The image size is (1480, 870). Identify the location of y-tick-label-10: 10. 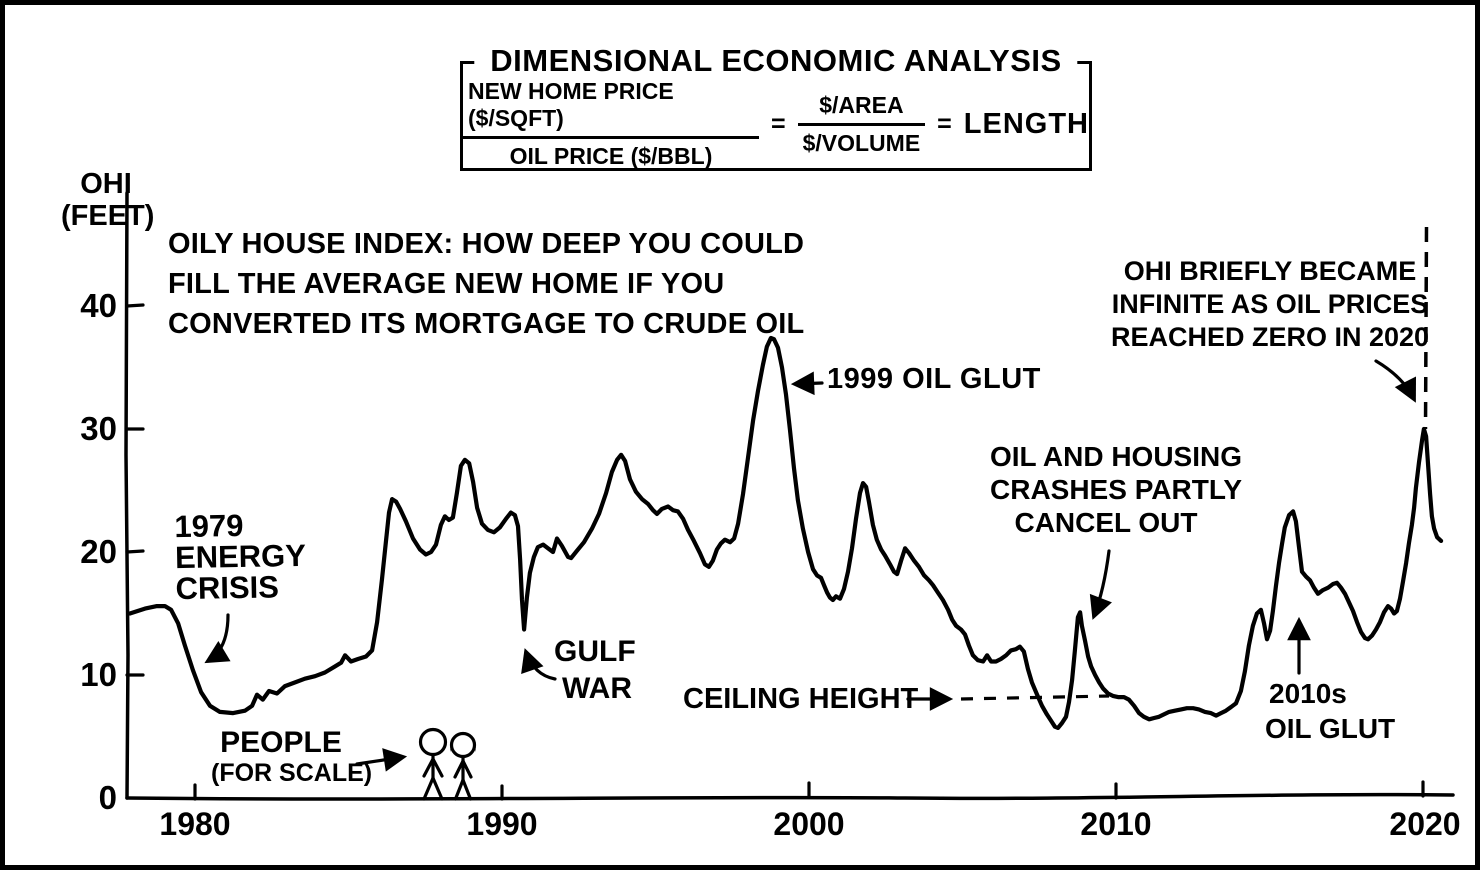
(98, 674).